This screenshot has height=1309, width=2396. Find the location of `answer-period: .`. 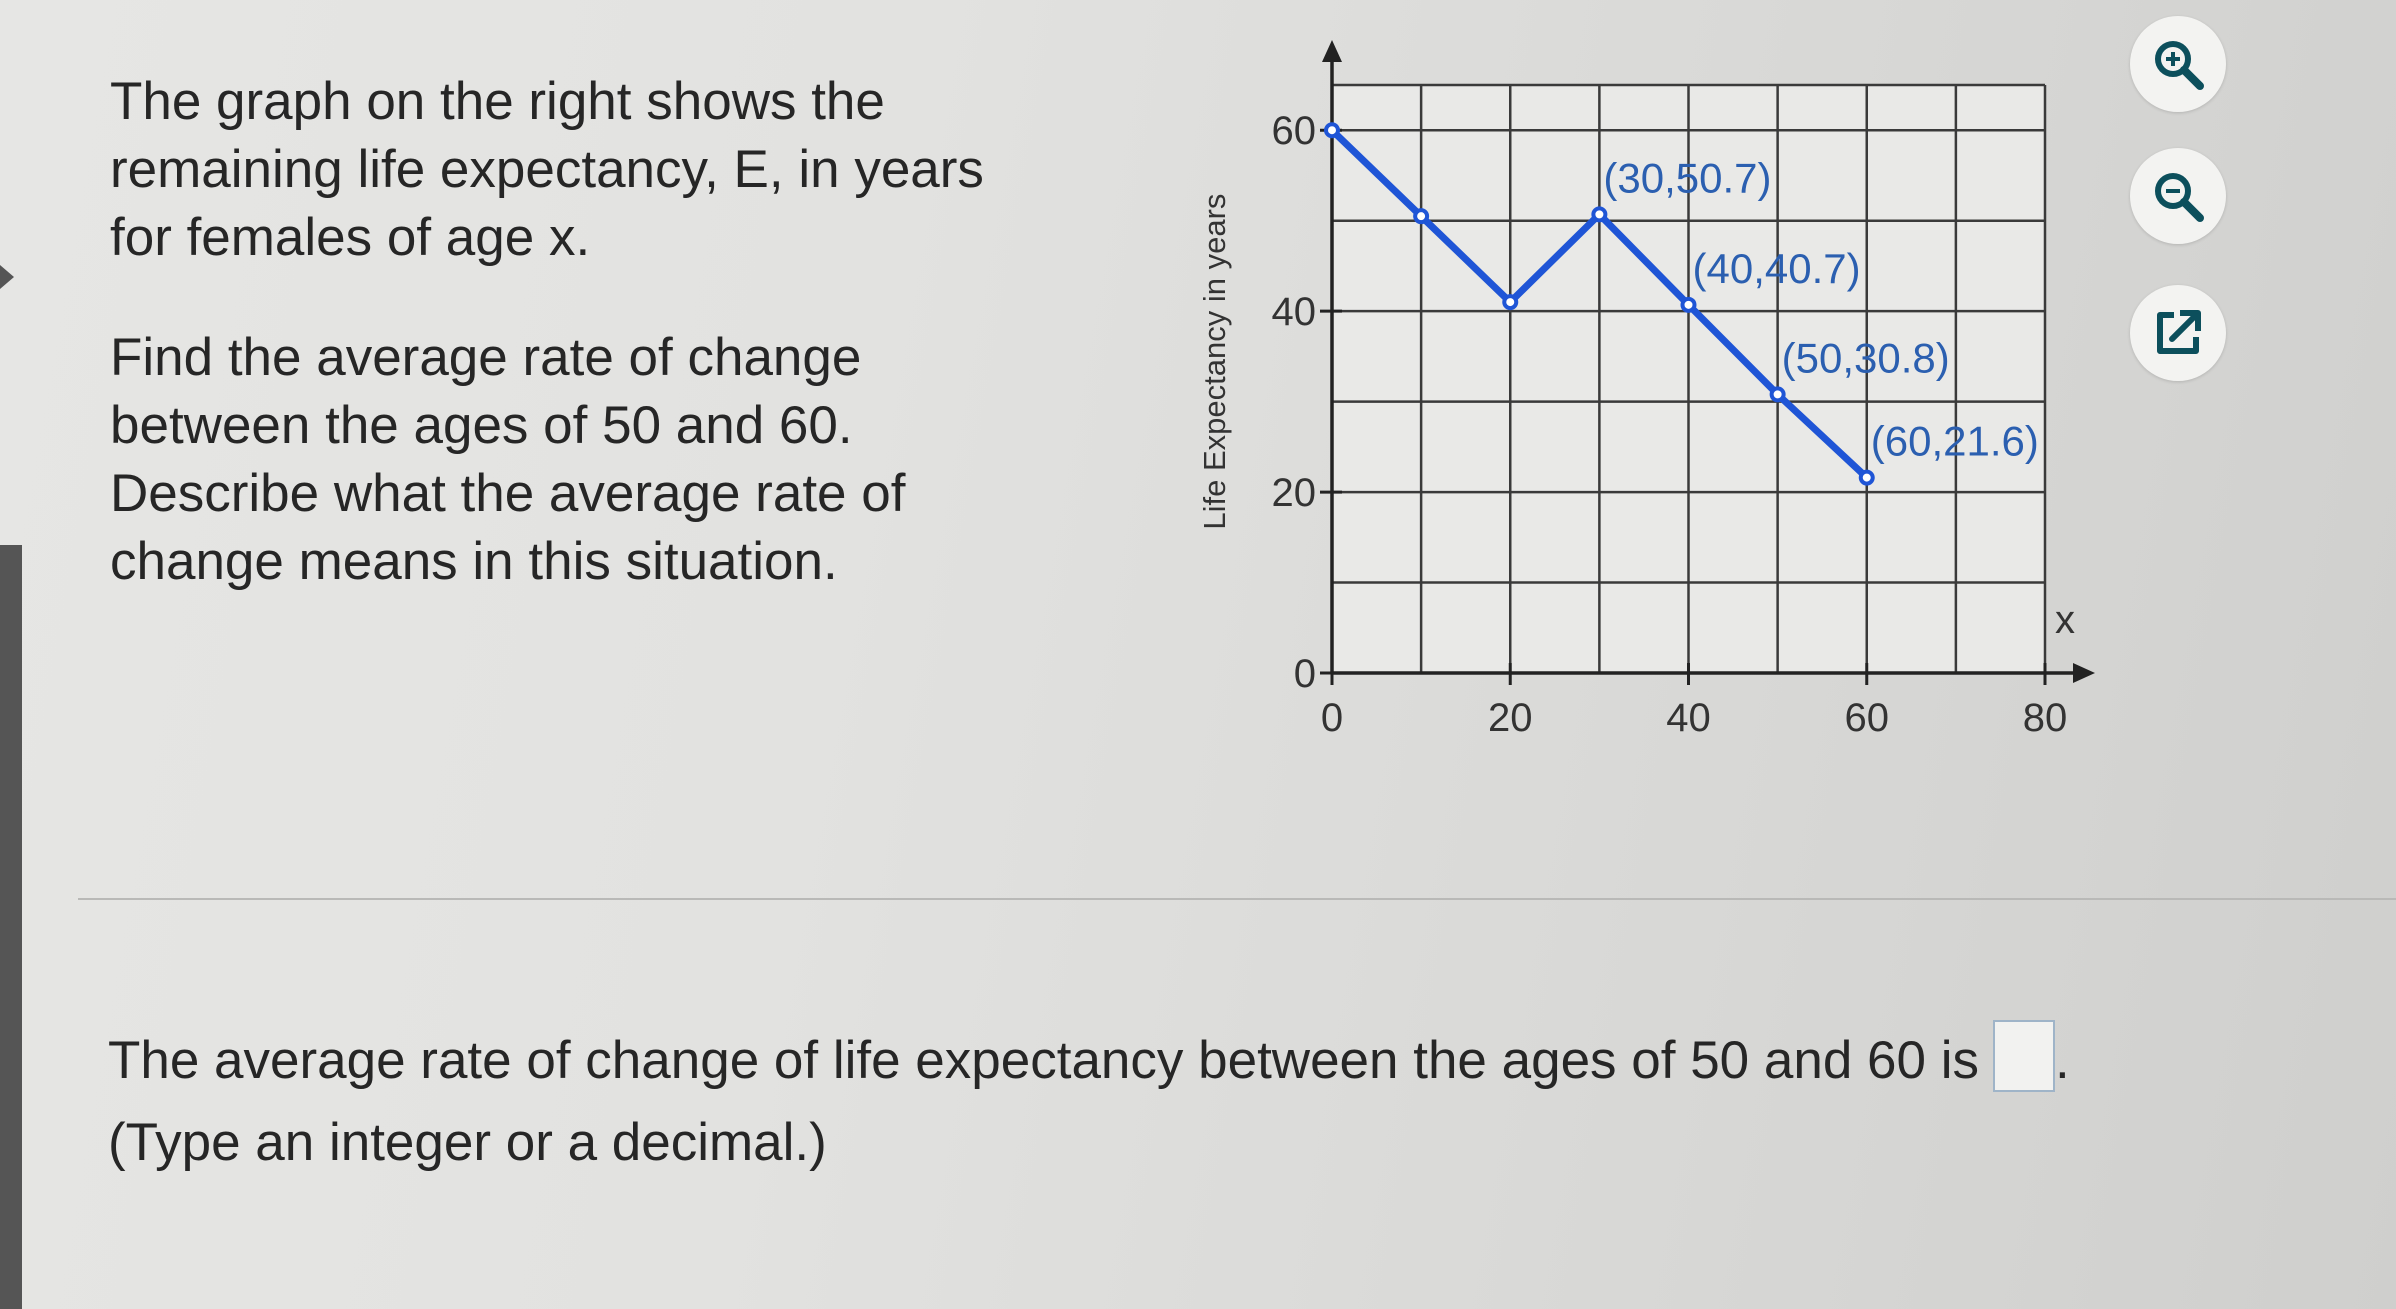

answer-period: . is located at coordinates (2062, 1060).